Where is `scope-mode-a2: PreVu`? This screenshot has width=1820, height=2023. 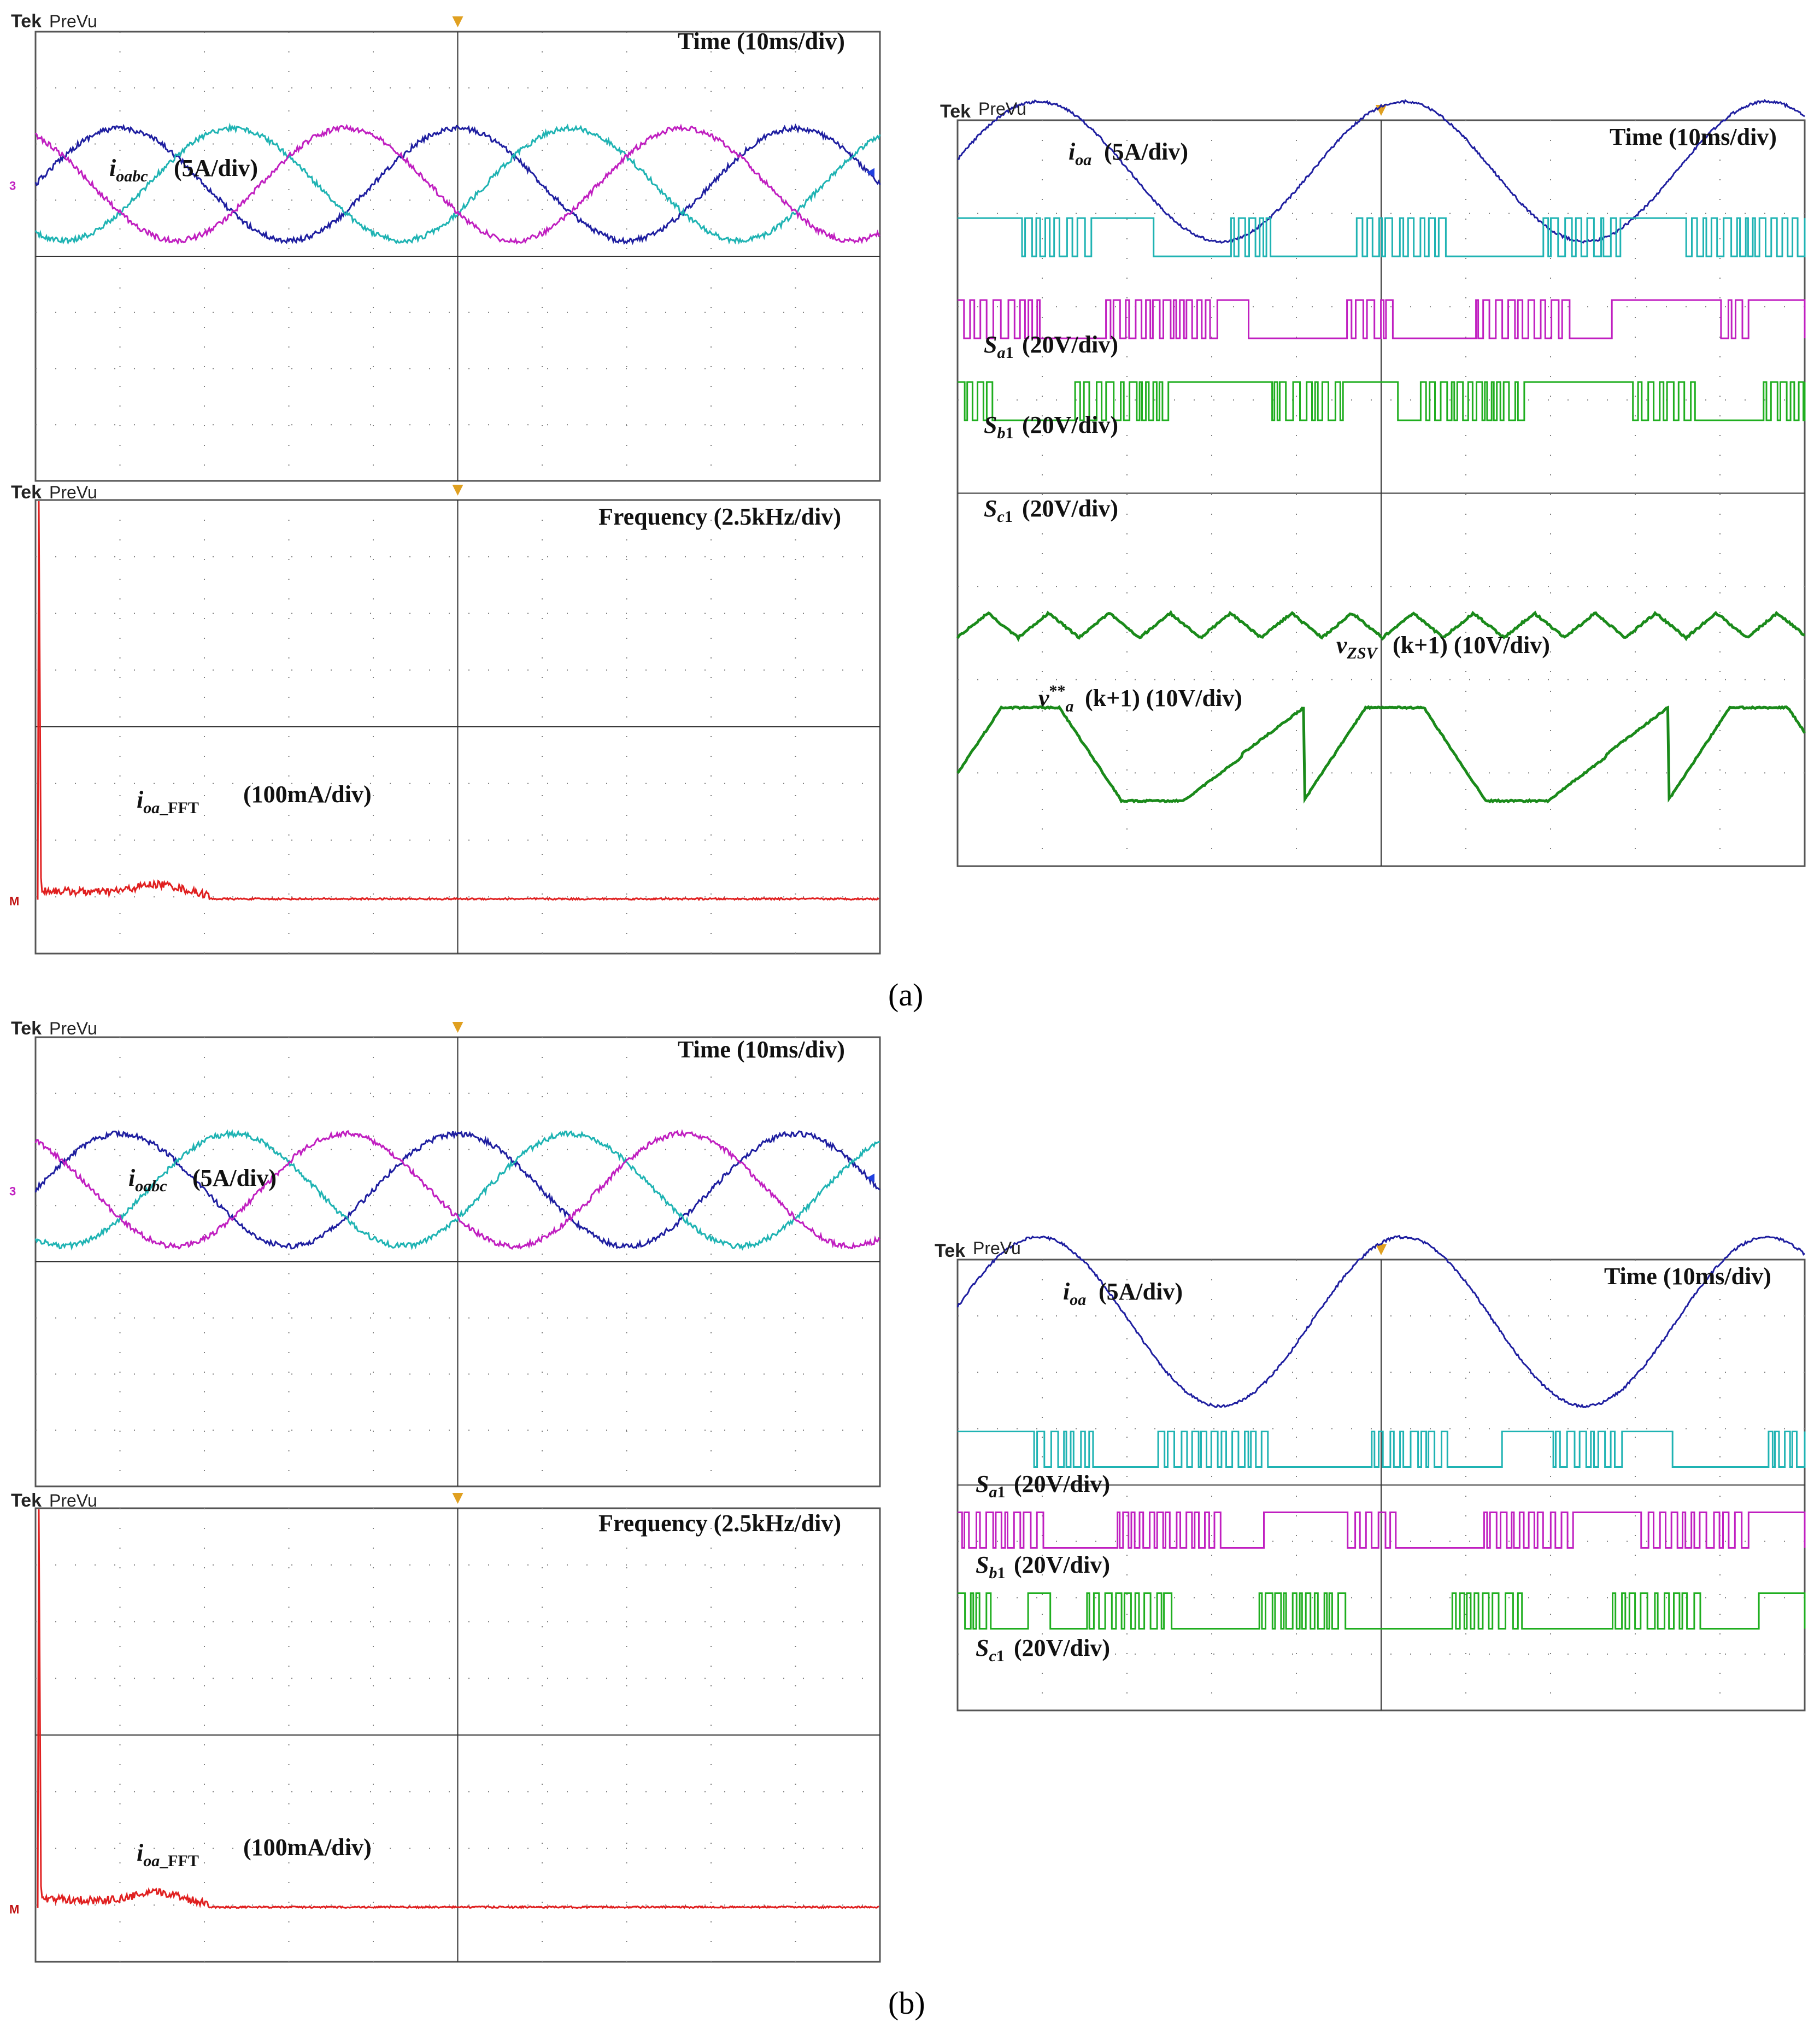
scope-mode-a2: PreVu is located at coordinates (73, 492).